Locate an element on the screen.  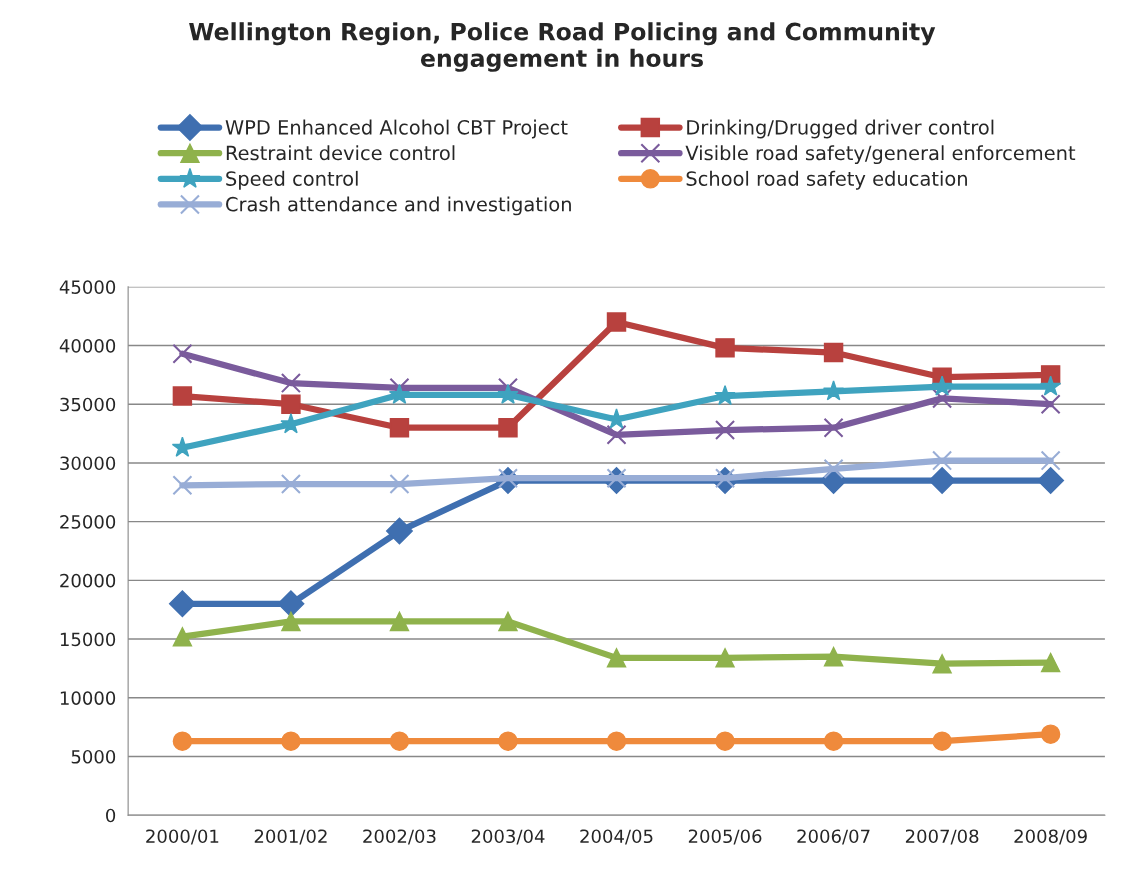
y-tick-label: 25000 is located at coordinates (88, 522).